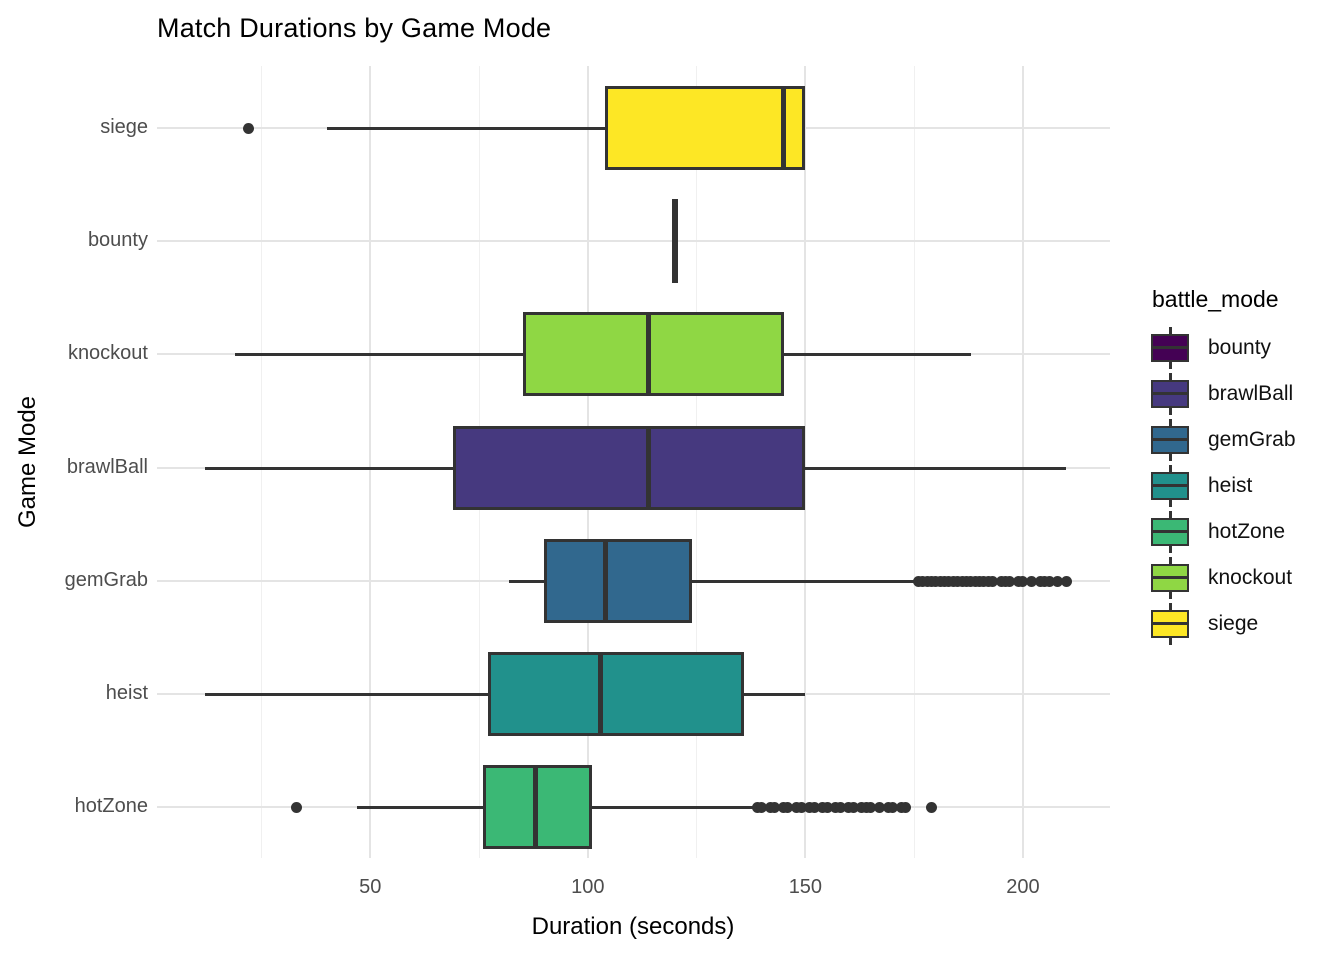 The image size is (1344, 960). Describe the element at coordinates (629, 468) in the screenshot. I see `box-brawlBall` at that location.